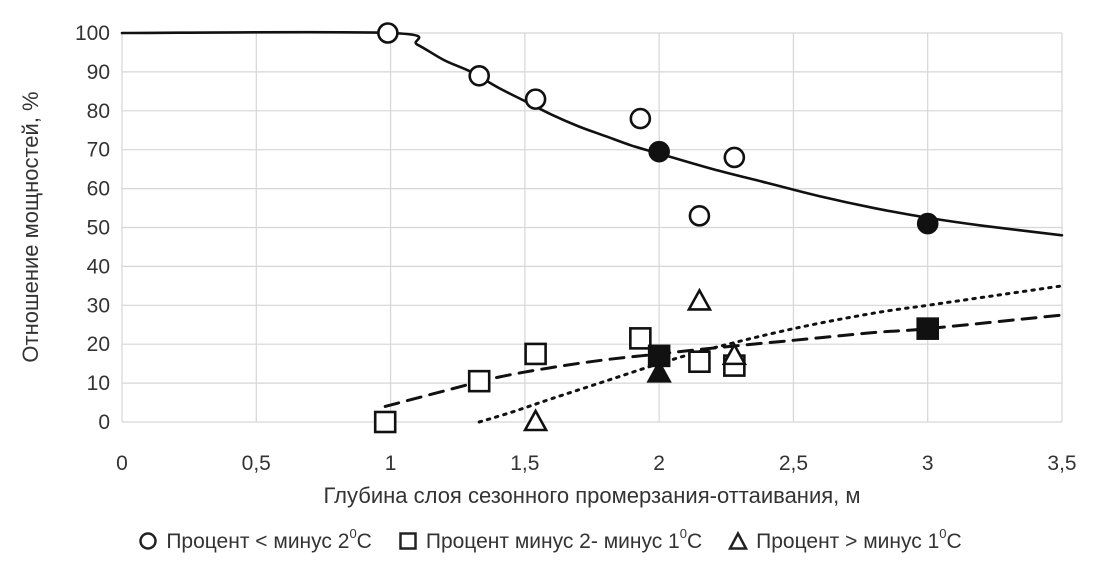  What do you see at coordinates (659, 463) in the screenshot?
I see `x-tick-label: 2` at bounding box center [659, 463].